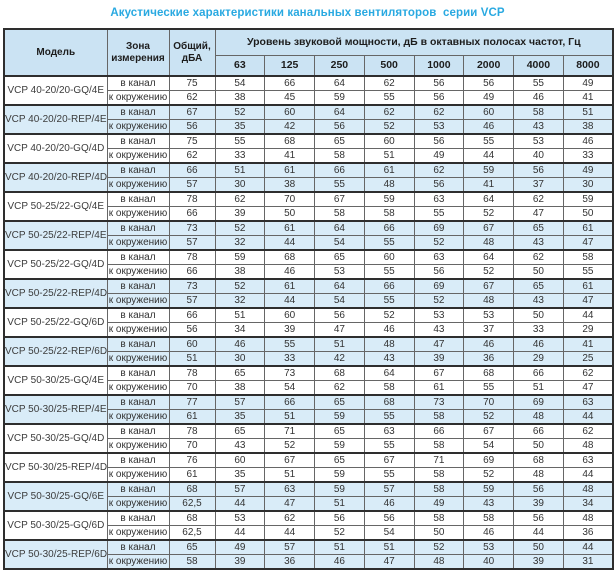 This screenshot has width=615, height=570. What do you see at coordinates (240, 547) in the screenshot?
I see `spl-value-cell: 49` at bounding box center [240, 547].